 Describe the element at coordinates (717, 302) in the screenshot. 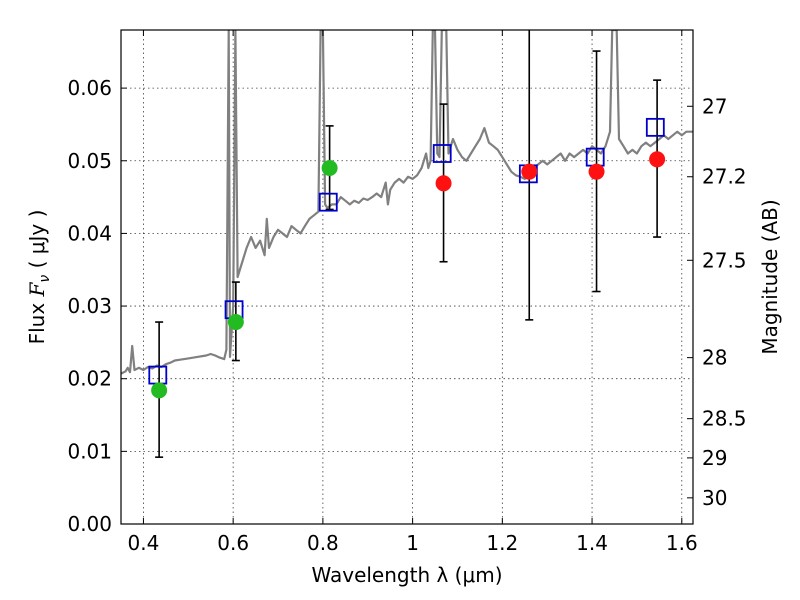

I see `y2-ticks: 27 27.2 27.5 28 28.5 29 30` at that location.